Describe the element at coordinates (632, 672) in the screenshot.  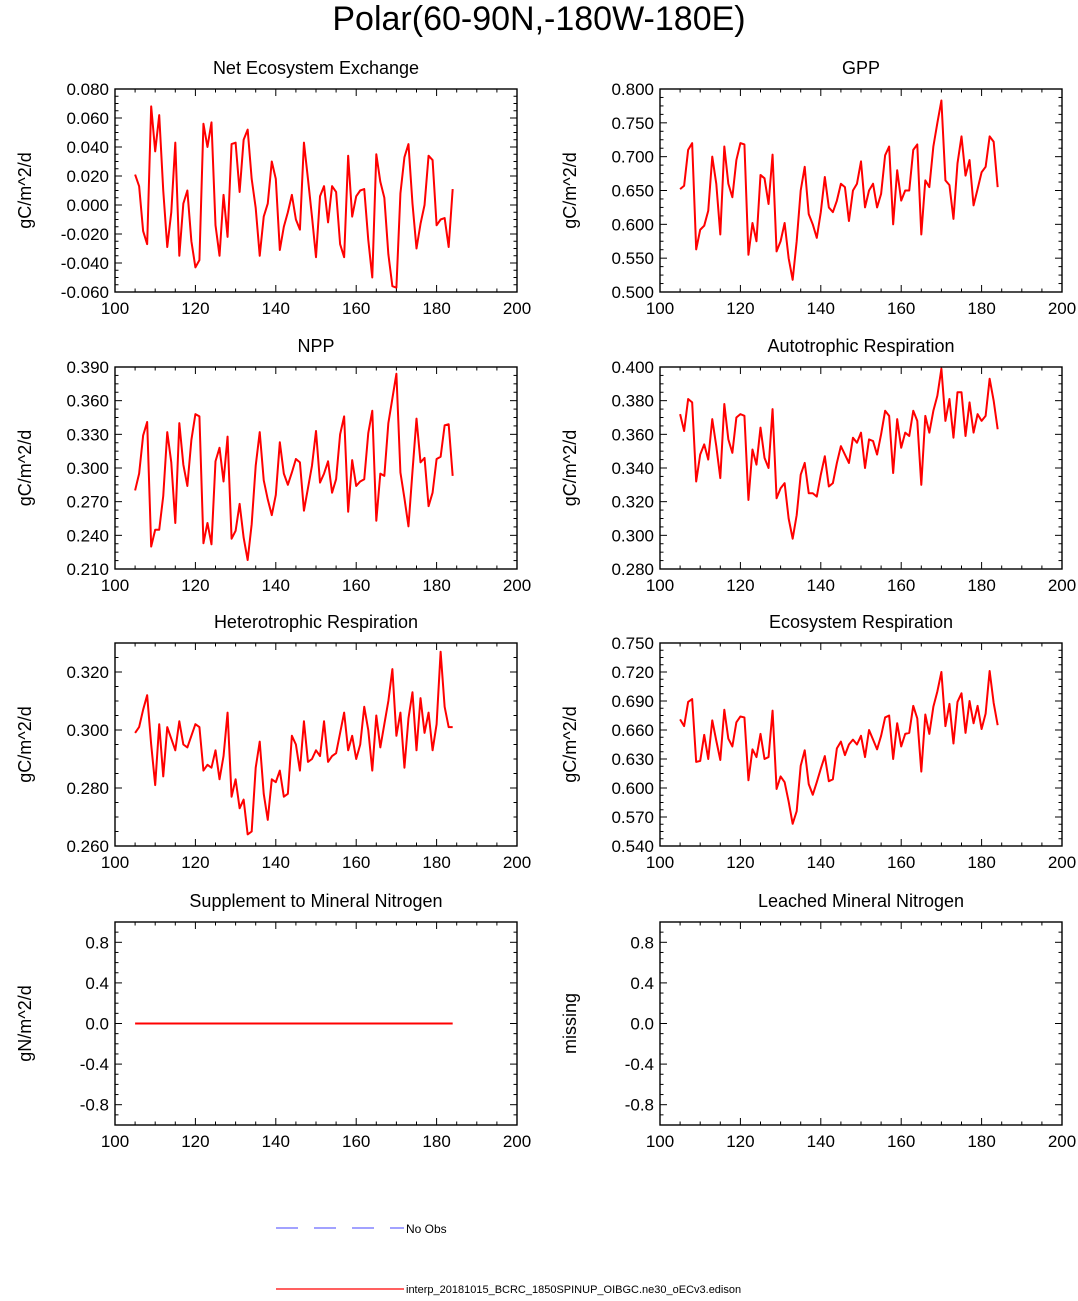
I see `y-tick-label: 0.720` at that location.